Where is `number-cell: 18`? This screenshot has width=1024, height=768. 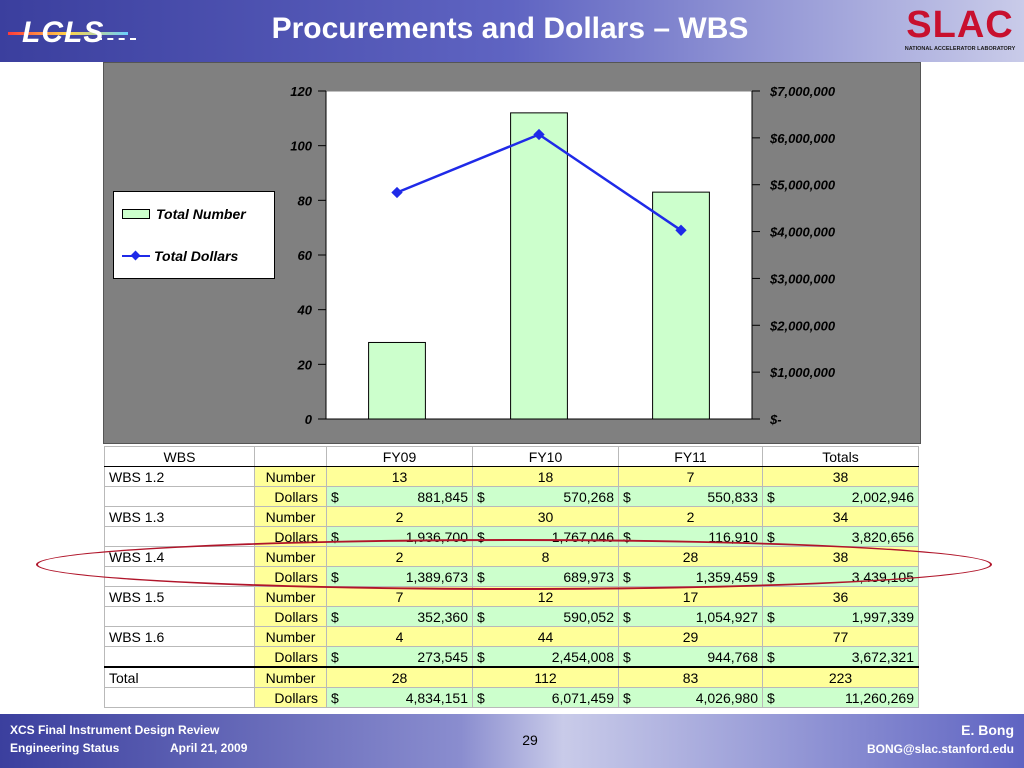
number-cell: 18 is located at coordinates (545, 476).